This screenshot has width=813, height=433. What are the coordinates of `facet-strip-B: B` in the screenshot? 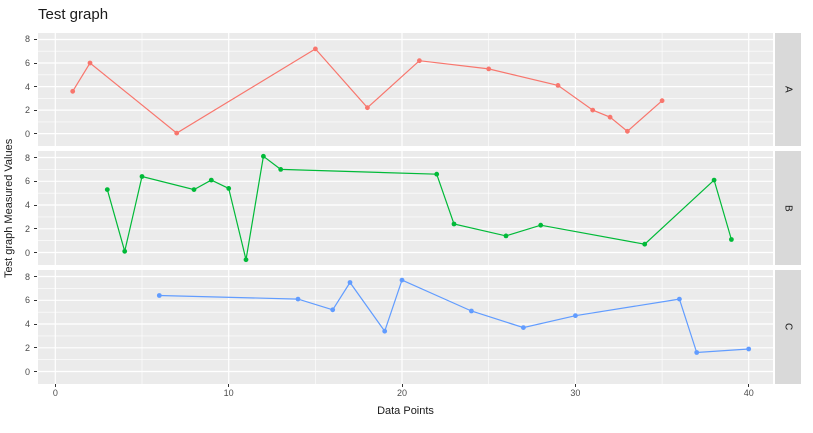 It's located at (788, 208).